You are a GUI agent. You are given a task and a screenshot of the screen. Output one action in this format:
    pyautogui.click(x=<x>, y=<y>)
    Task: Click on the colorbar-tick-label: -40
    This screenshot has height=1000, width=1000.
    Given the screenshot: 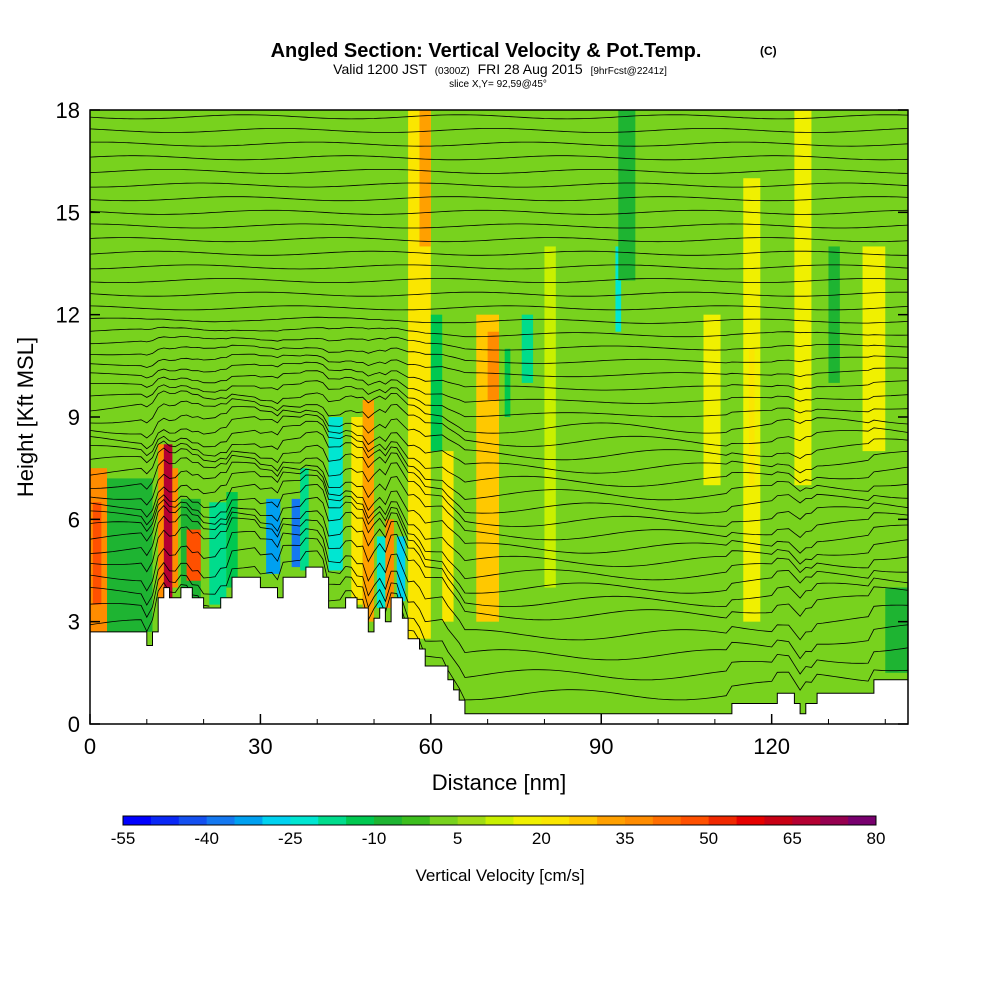 What is the action you would take?
    pyautogui.click(x=206, y=838)
    